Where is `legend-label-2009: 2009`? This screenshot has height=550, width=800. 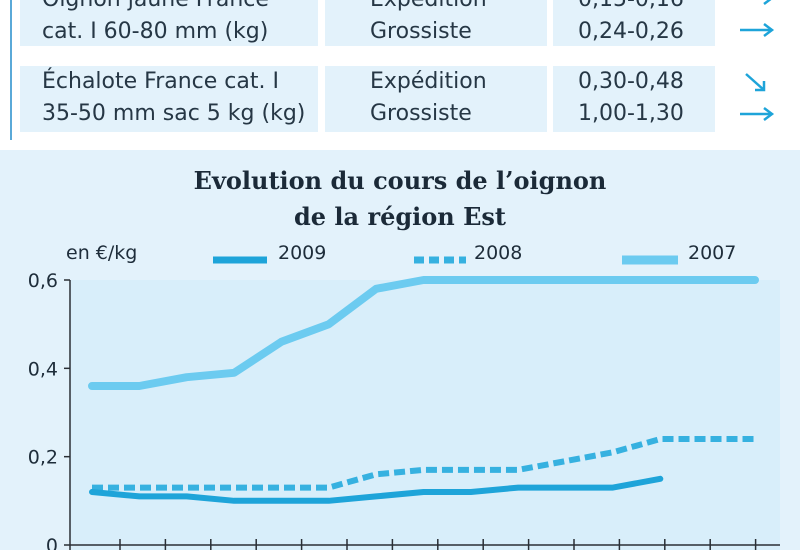 legend-label-2009: 2009 is located at coordinates (302, 253).